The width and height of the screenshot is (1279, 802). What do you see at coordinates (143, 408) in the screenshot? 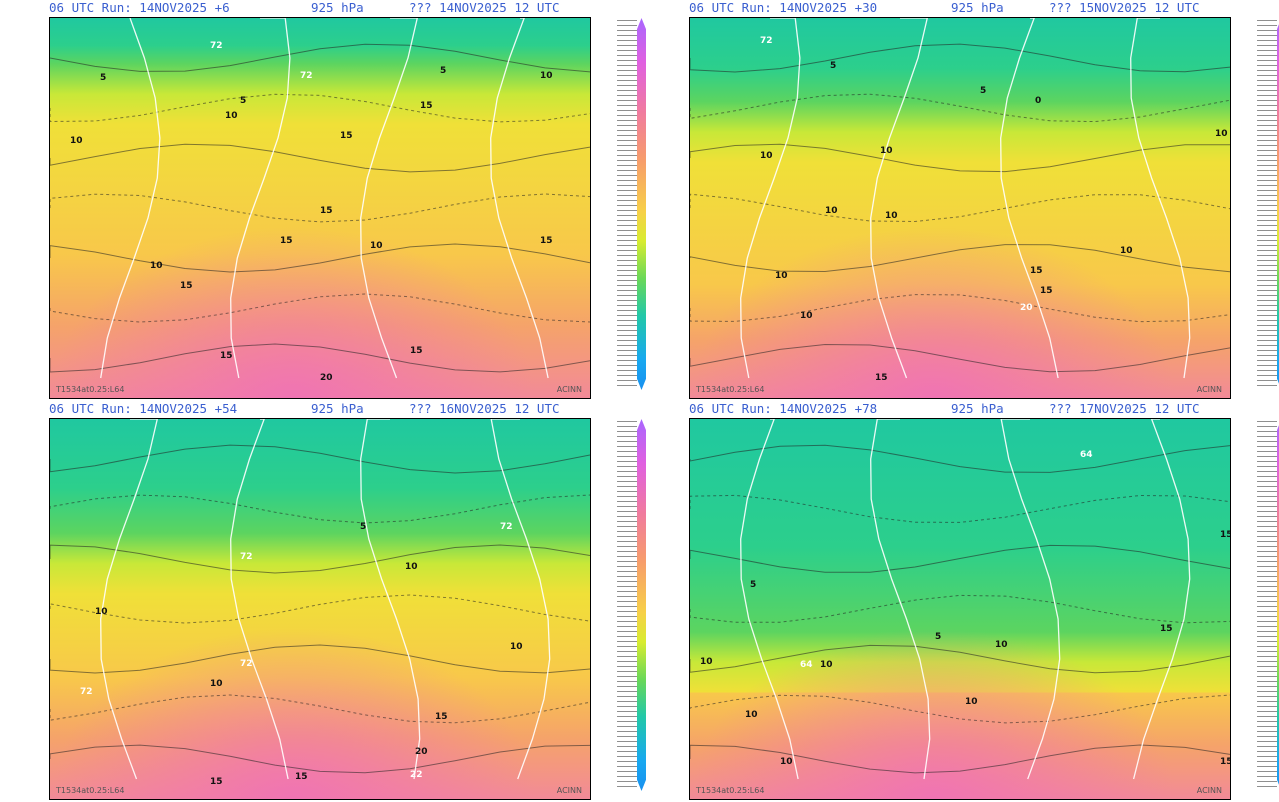
I see `run-label: 06 UTC Run: 14NOV2025 +54` at bounding box center [143, 408].